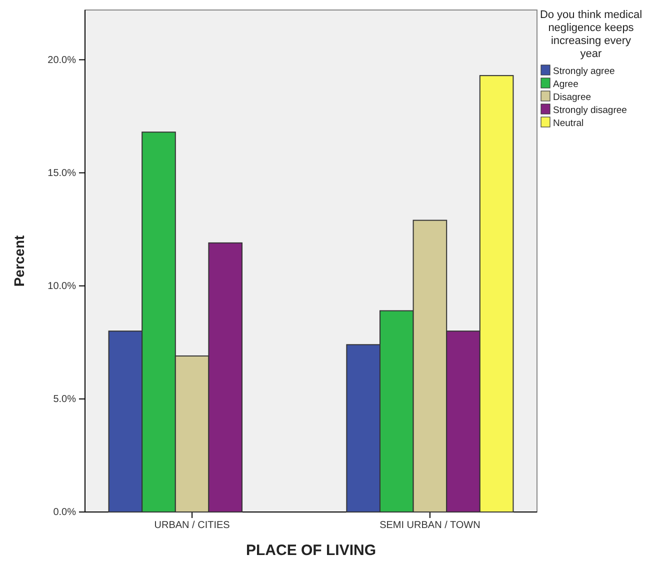  Describe the element at coordinates (565, 84) in the screenshot. I see `legend-label: Agree` at that location.